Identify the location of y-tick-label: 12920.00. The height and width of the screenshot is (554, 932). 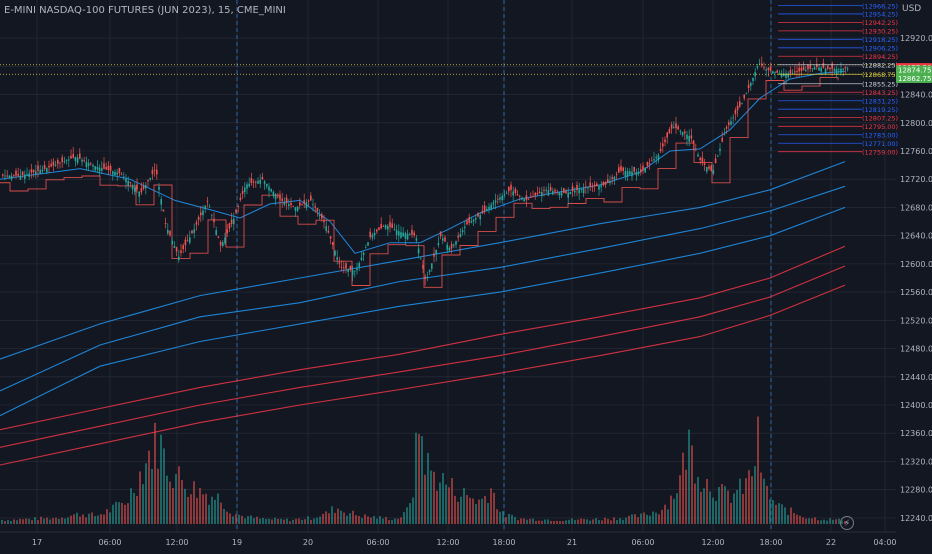
(916, 38).